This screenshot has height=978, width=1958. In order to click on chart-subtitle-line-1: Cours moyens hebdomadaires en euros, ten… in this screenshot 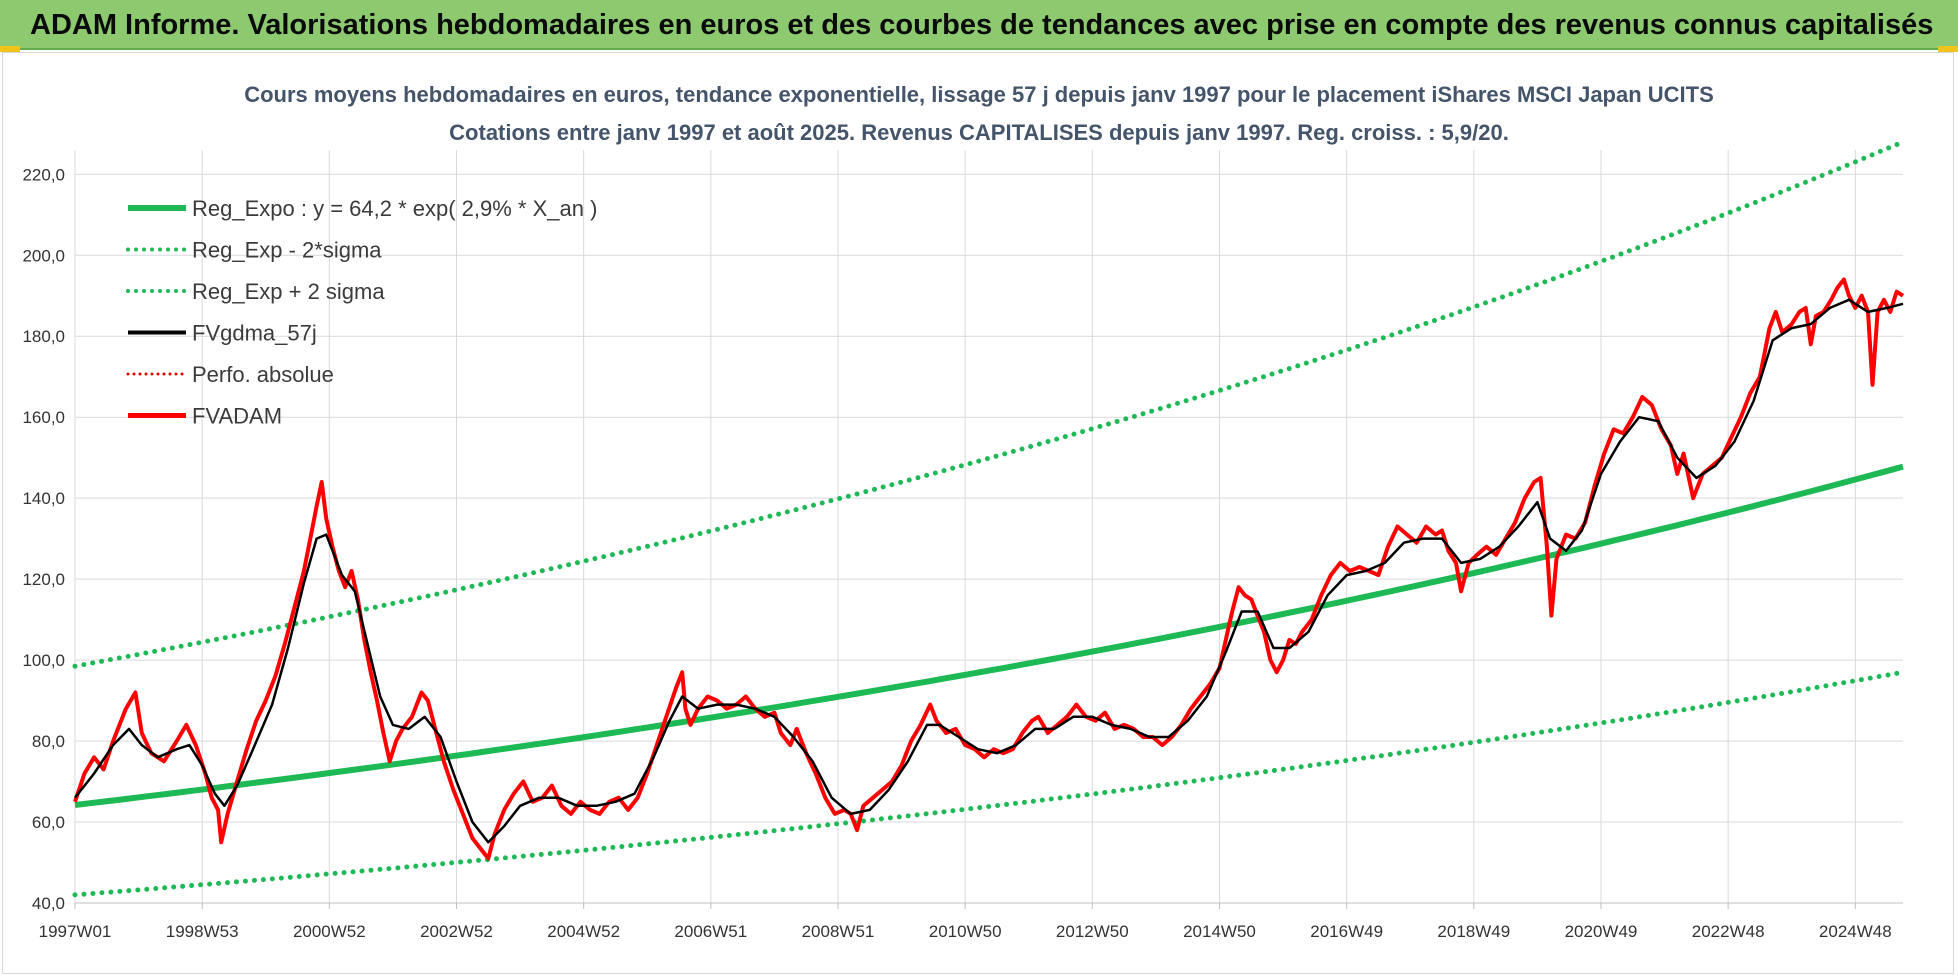, I will do `click(979, 94)`.